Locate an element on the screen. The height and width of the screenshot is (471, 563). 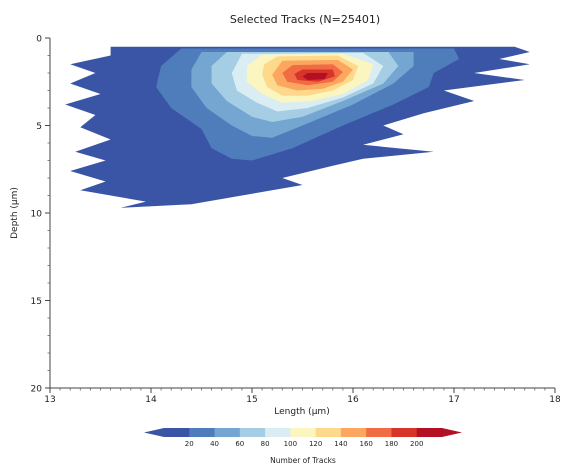
colorbar: 20 40 60 80 100 120 140 160 180 200 is located at coordinates (303, 438).